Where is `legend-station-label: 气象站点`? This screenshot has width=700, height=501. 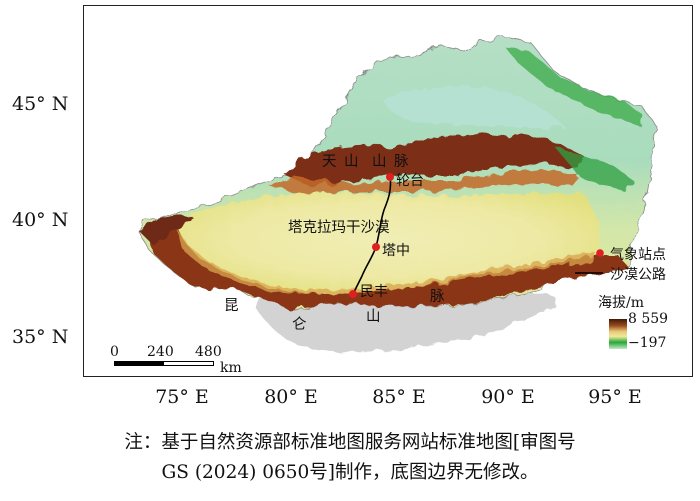 legend-station-label: 气象站点 is located at coordinates (638, 255).